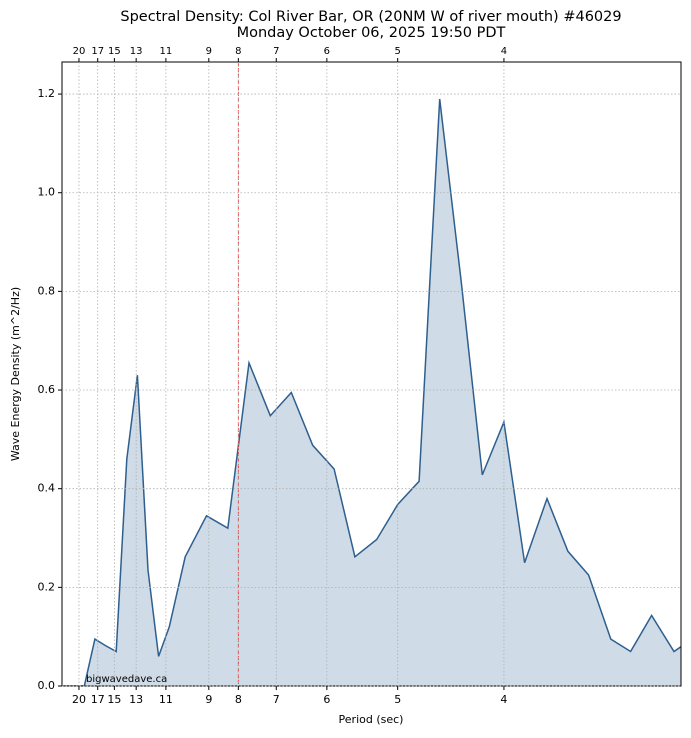  Describe the element at coordinates (126, 679) in the screenshot. I see `watermark: bigwavedave.ca` at that location.